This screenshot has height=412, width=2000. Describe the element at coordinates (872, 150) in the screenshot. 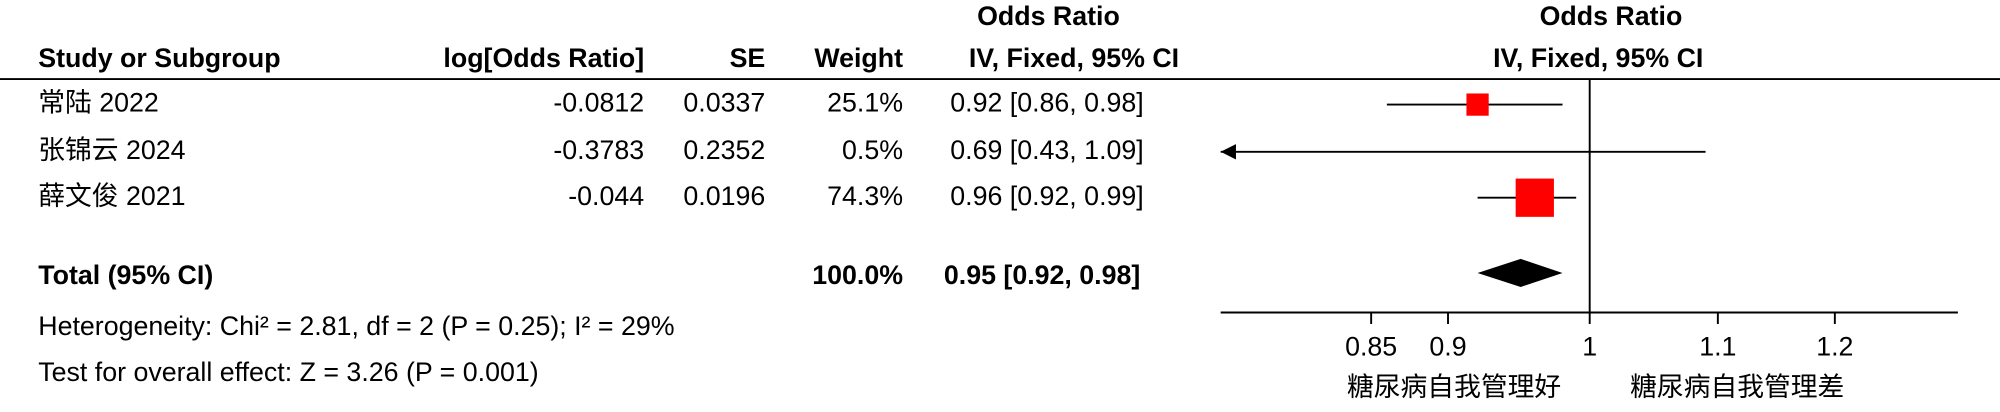

I see `weight: 0.5%` at that location.